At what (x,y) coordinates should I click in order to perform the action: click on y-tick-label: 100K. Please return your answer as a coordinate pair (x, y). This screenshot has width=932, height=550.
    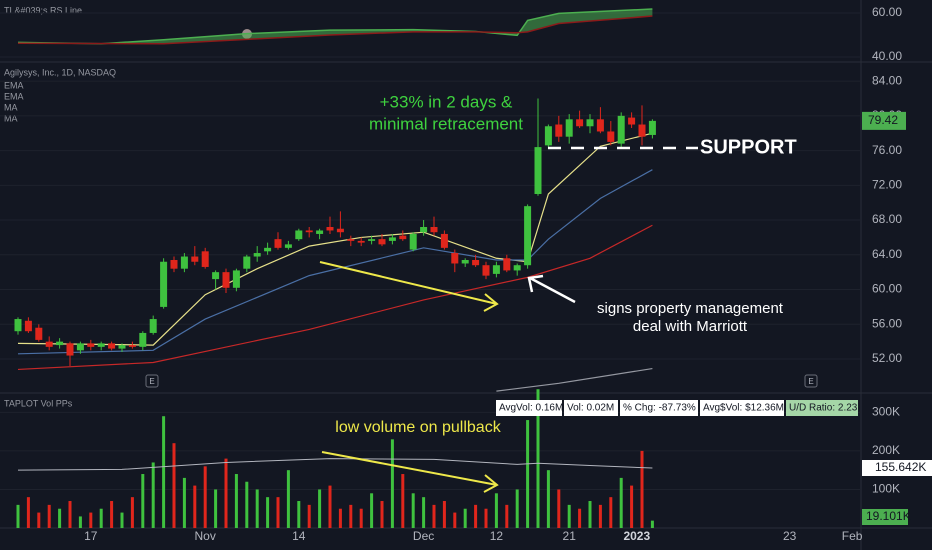
    Looking at the image, I should click on (886, 489).